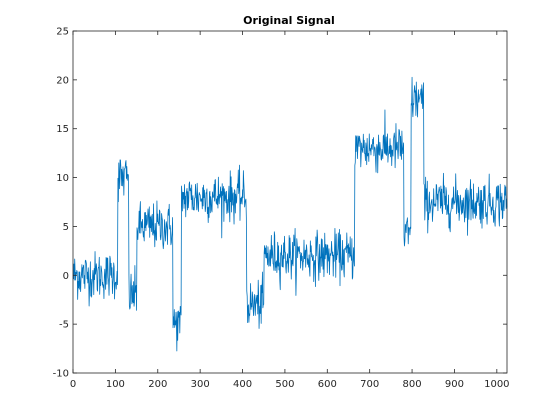  I want to click on y-tick-label: 0, so click(66, 276).